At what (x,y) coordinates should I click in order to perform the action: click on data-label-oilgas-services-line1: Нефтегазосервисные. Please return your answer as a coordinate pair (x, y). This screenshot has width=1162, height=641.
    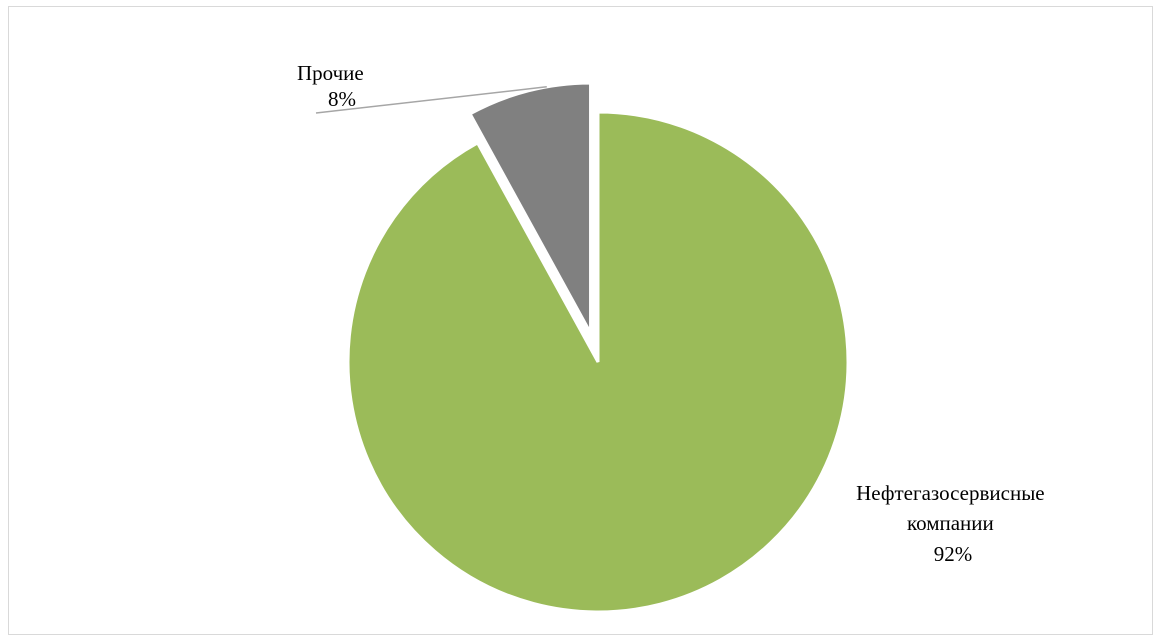
    Looking at the image, I should click on (950, 493).